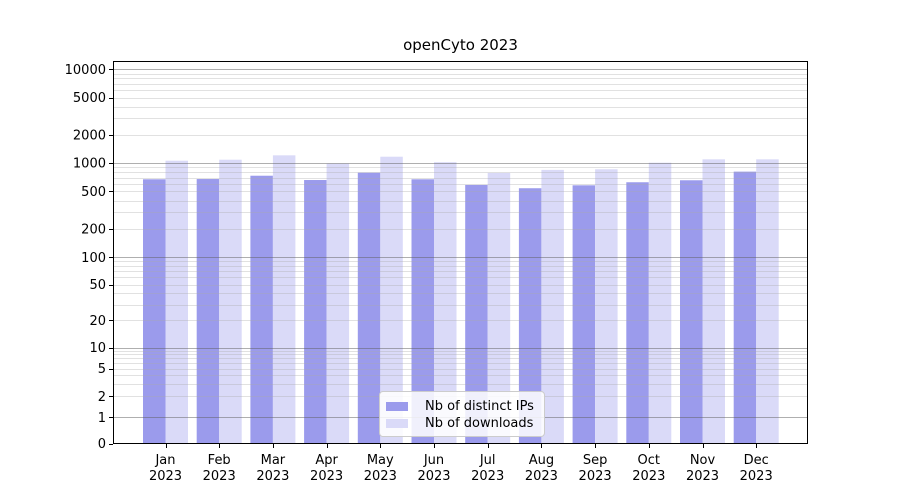 The image size is (900, 500). Describe the element at coordinates (552, 307) in the screenshot. I see `bar-downloads-Aug` at that location.